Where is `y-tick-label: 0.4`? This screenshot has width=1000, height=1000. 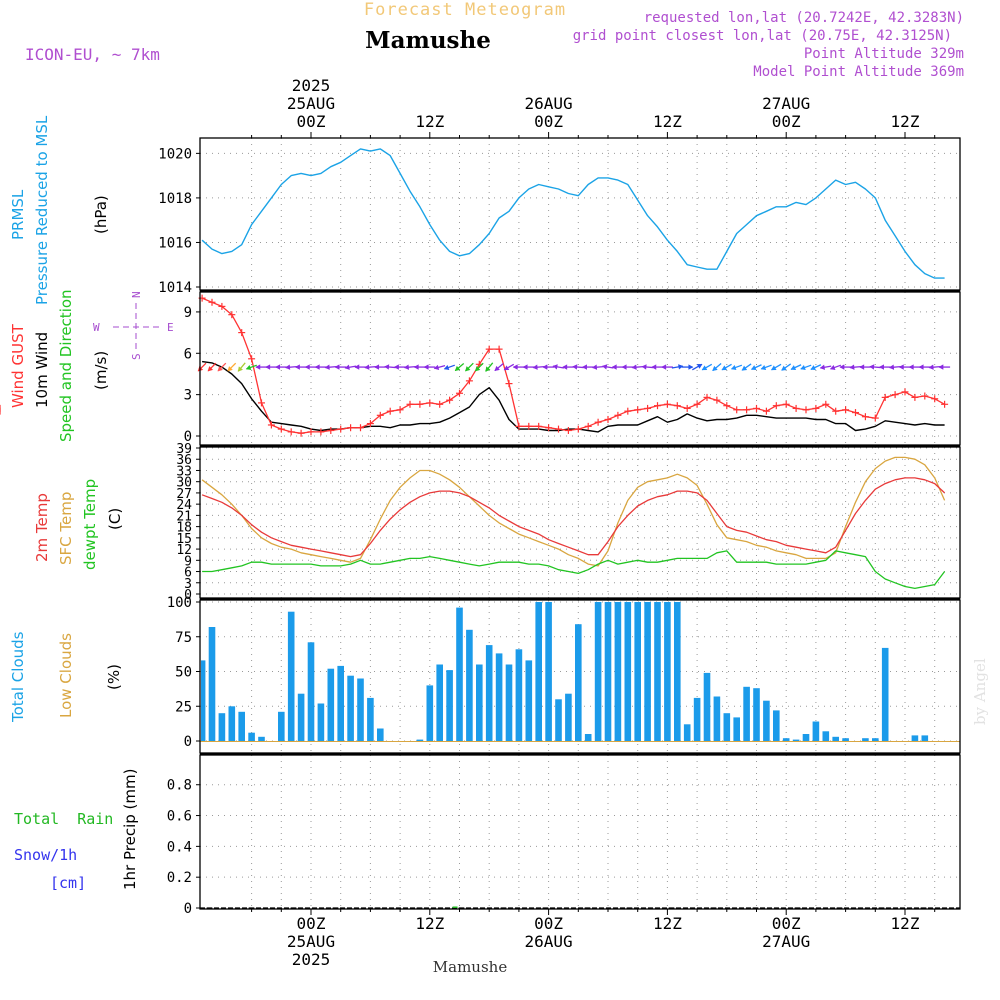 y-tick-label: 0.4 is located at coordinates (179, 847).